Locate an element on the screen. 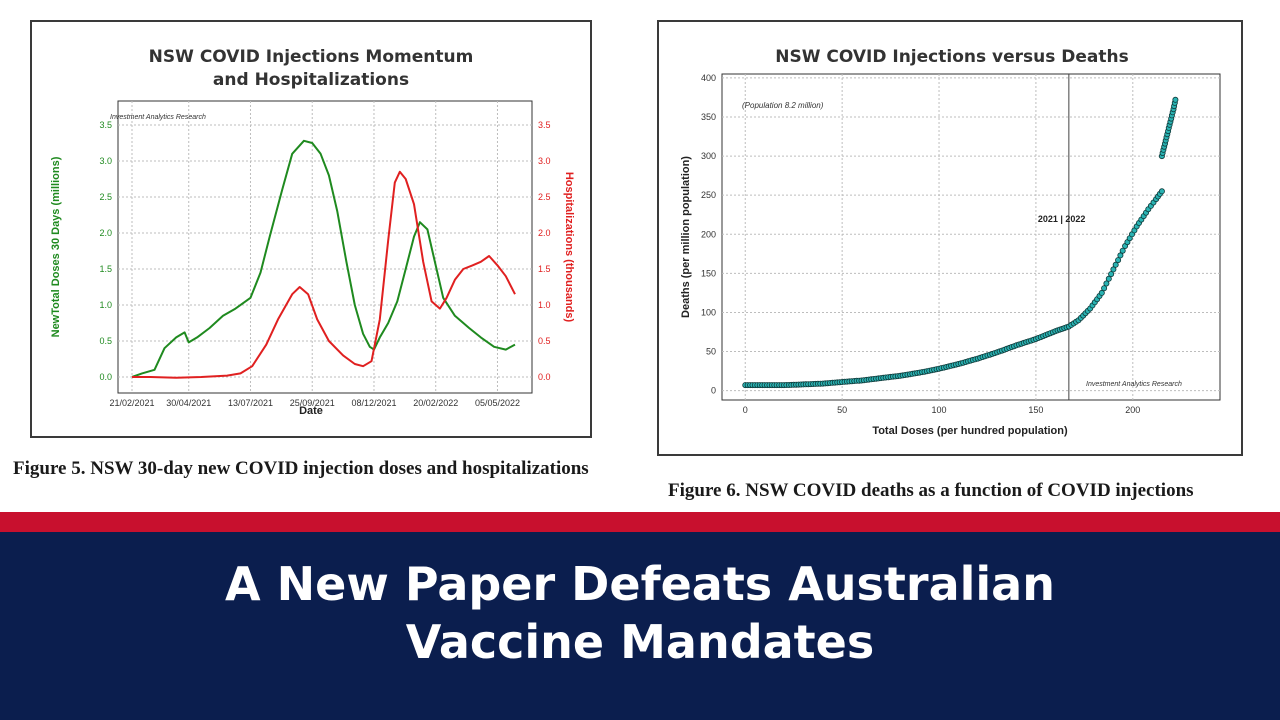 This screenshot has width=1280, height=720. figure5-ytick-right: 2.5 is located at coordinates (544, 197).